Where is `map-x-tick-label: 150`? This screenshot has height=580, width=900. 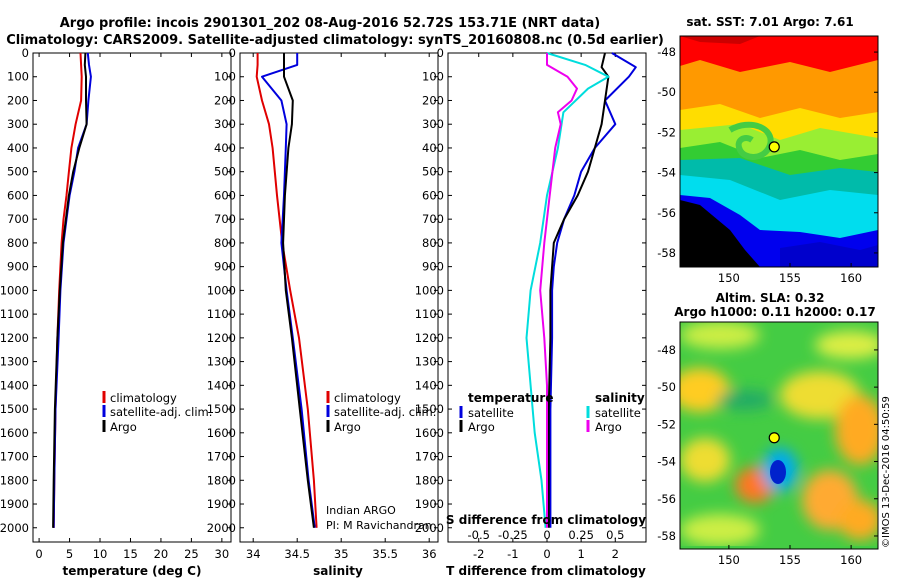 map-x-tick-label: 150 is located at coordinates (729, 278).